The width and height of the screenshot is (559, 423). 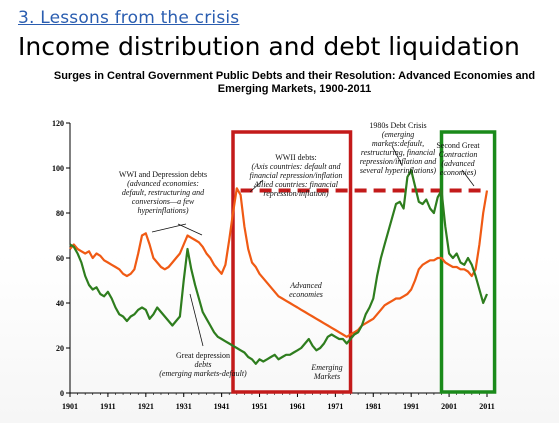 What do you see at coordinates (306, 294) in the screenshot?
I see `advanced-economies-label-line: economies` at bounding box center [306, 294].